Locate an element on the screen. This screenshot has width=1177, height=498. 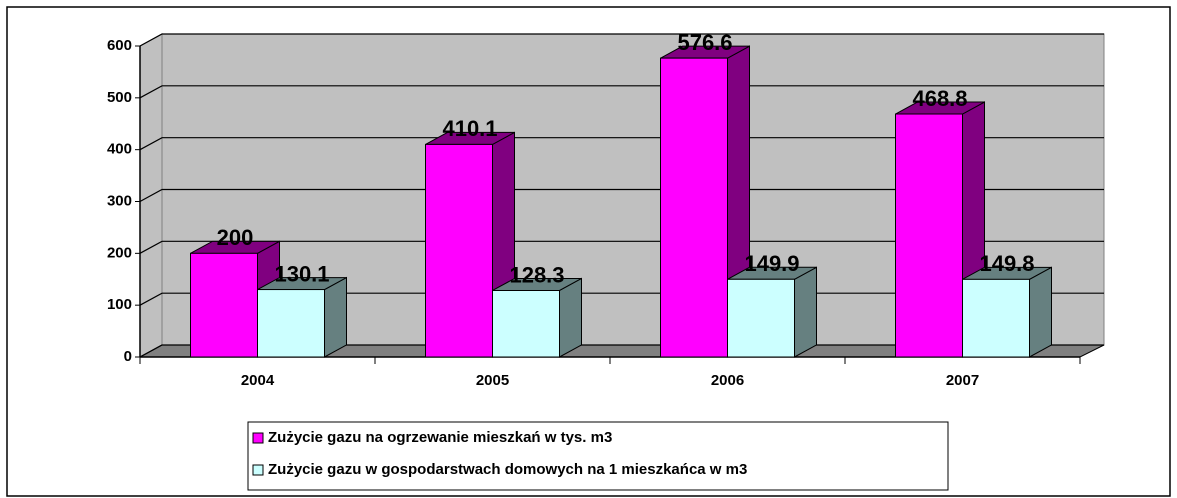
y-tick-label: 300 is located at coordinates (119, 200).